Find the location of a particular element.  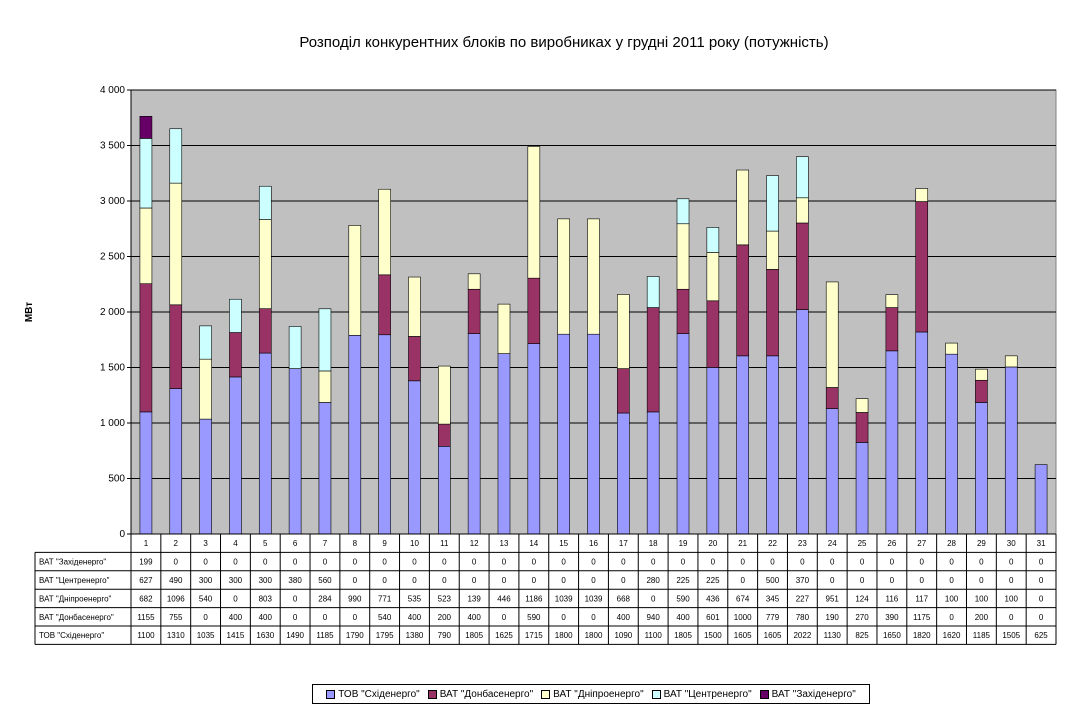

table-cell: 300 is located at coordinates (206, 580).